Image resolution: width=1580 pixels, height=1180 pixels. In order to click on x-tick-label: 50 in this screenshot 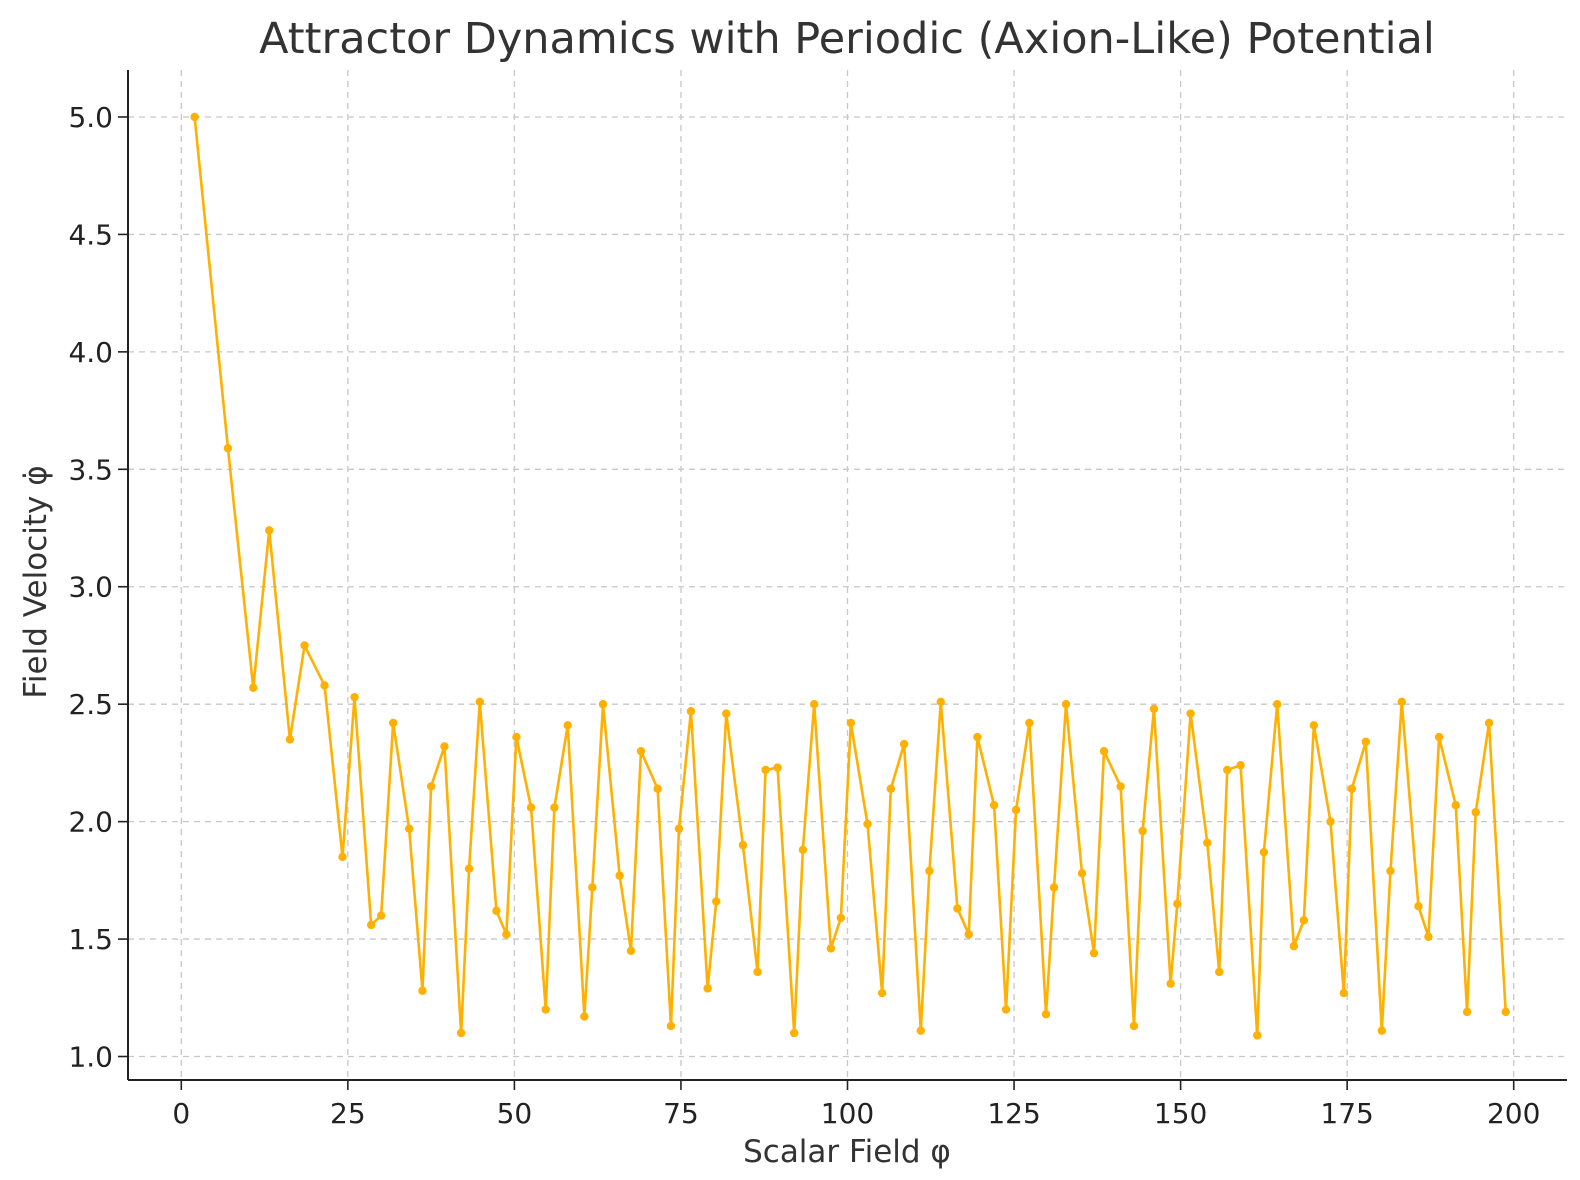, I will do `click(515, 1113)`.